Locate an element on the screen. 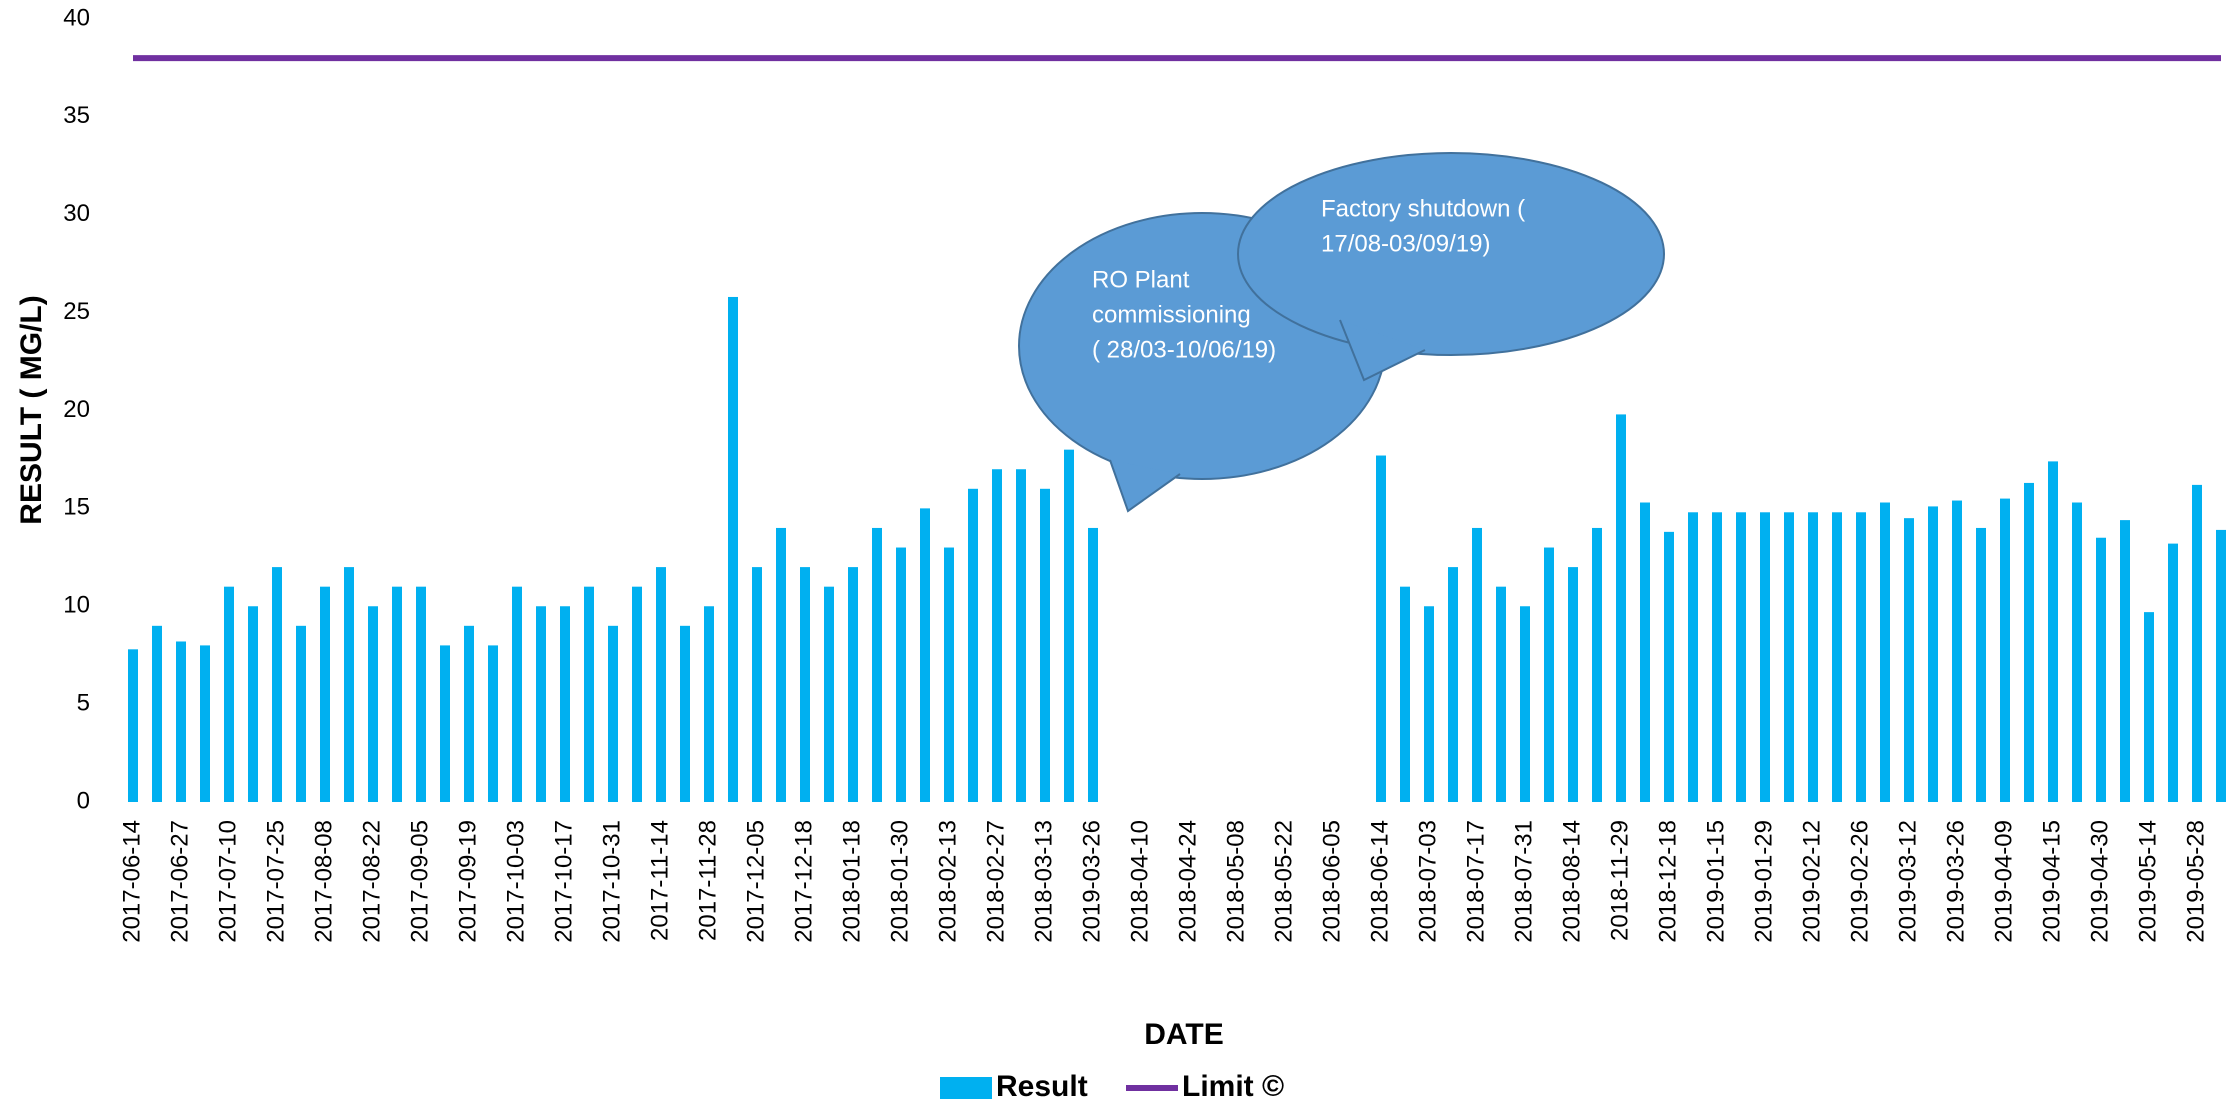  x-tick-label: 2018-01-18 is located at coordinates (851, 881).